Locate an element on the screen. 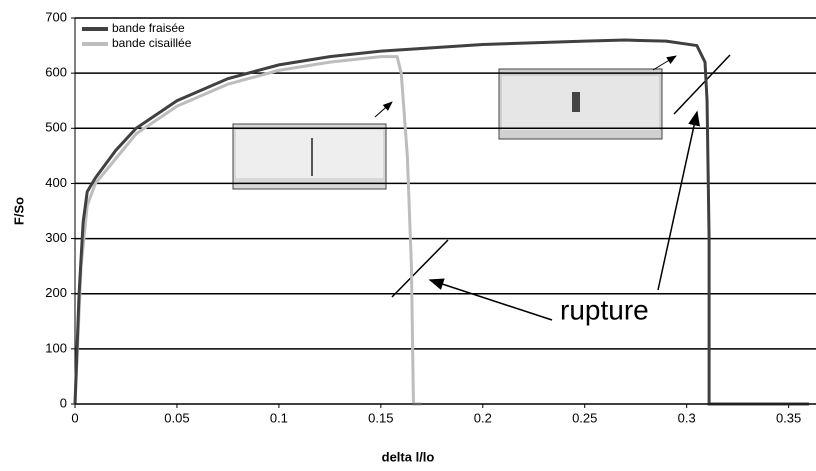 The width and height of the screenshot is (816, 471). y-tick-label: 300 is located at coordinates (56, 237).